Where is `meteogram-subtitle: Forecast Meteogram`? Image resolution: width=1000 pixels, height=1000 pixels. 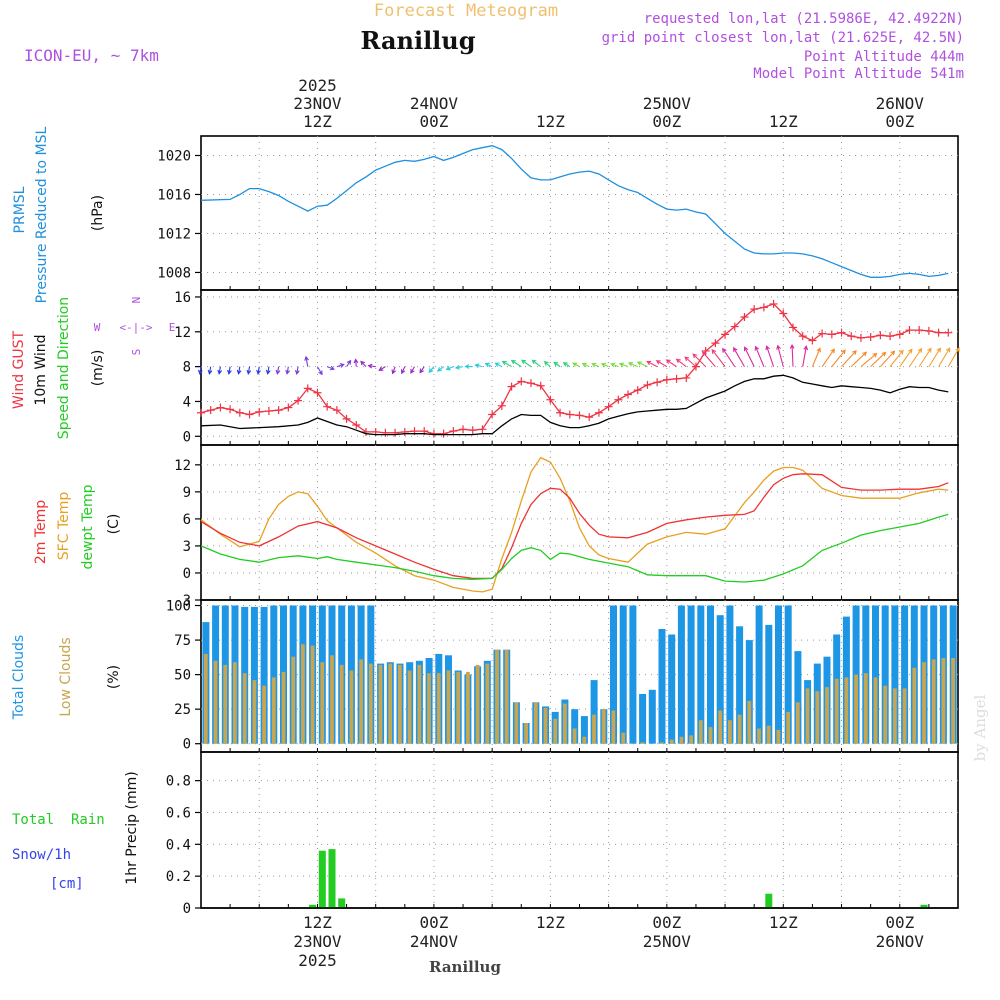
meteogram-subtitle: Forecast Meteogram is located at coordinates (466, 11).